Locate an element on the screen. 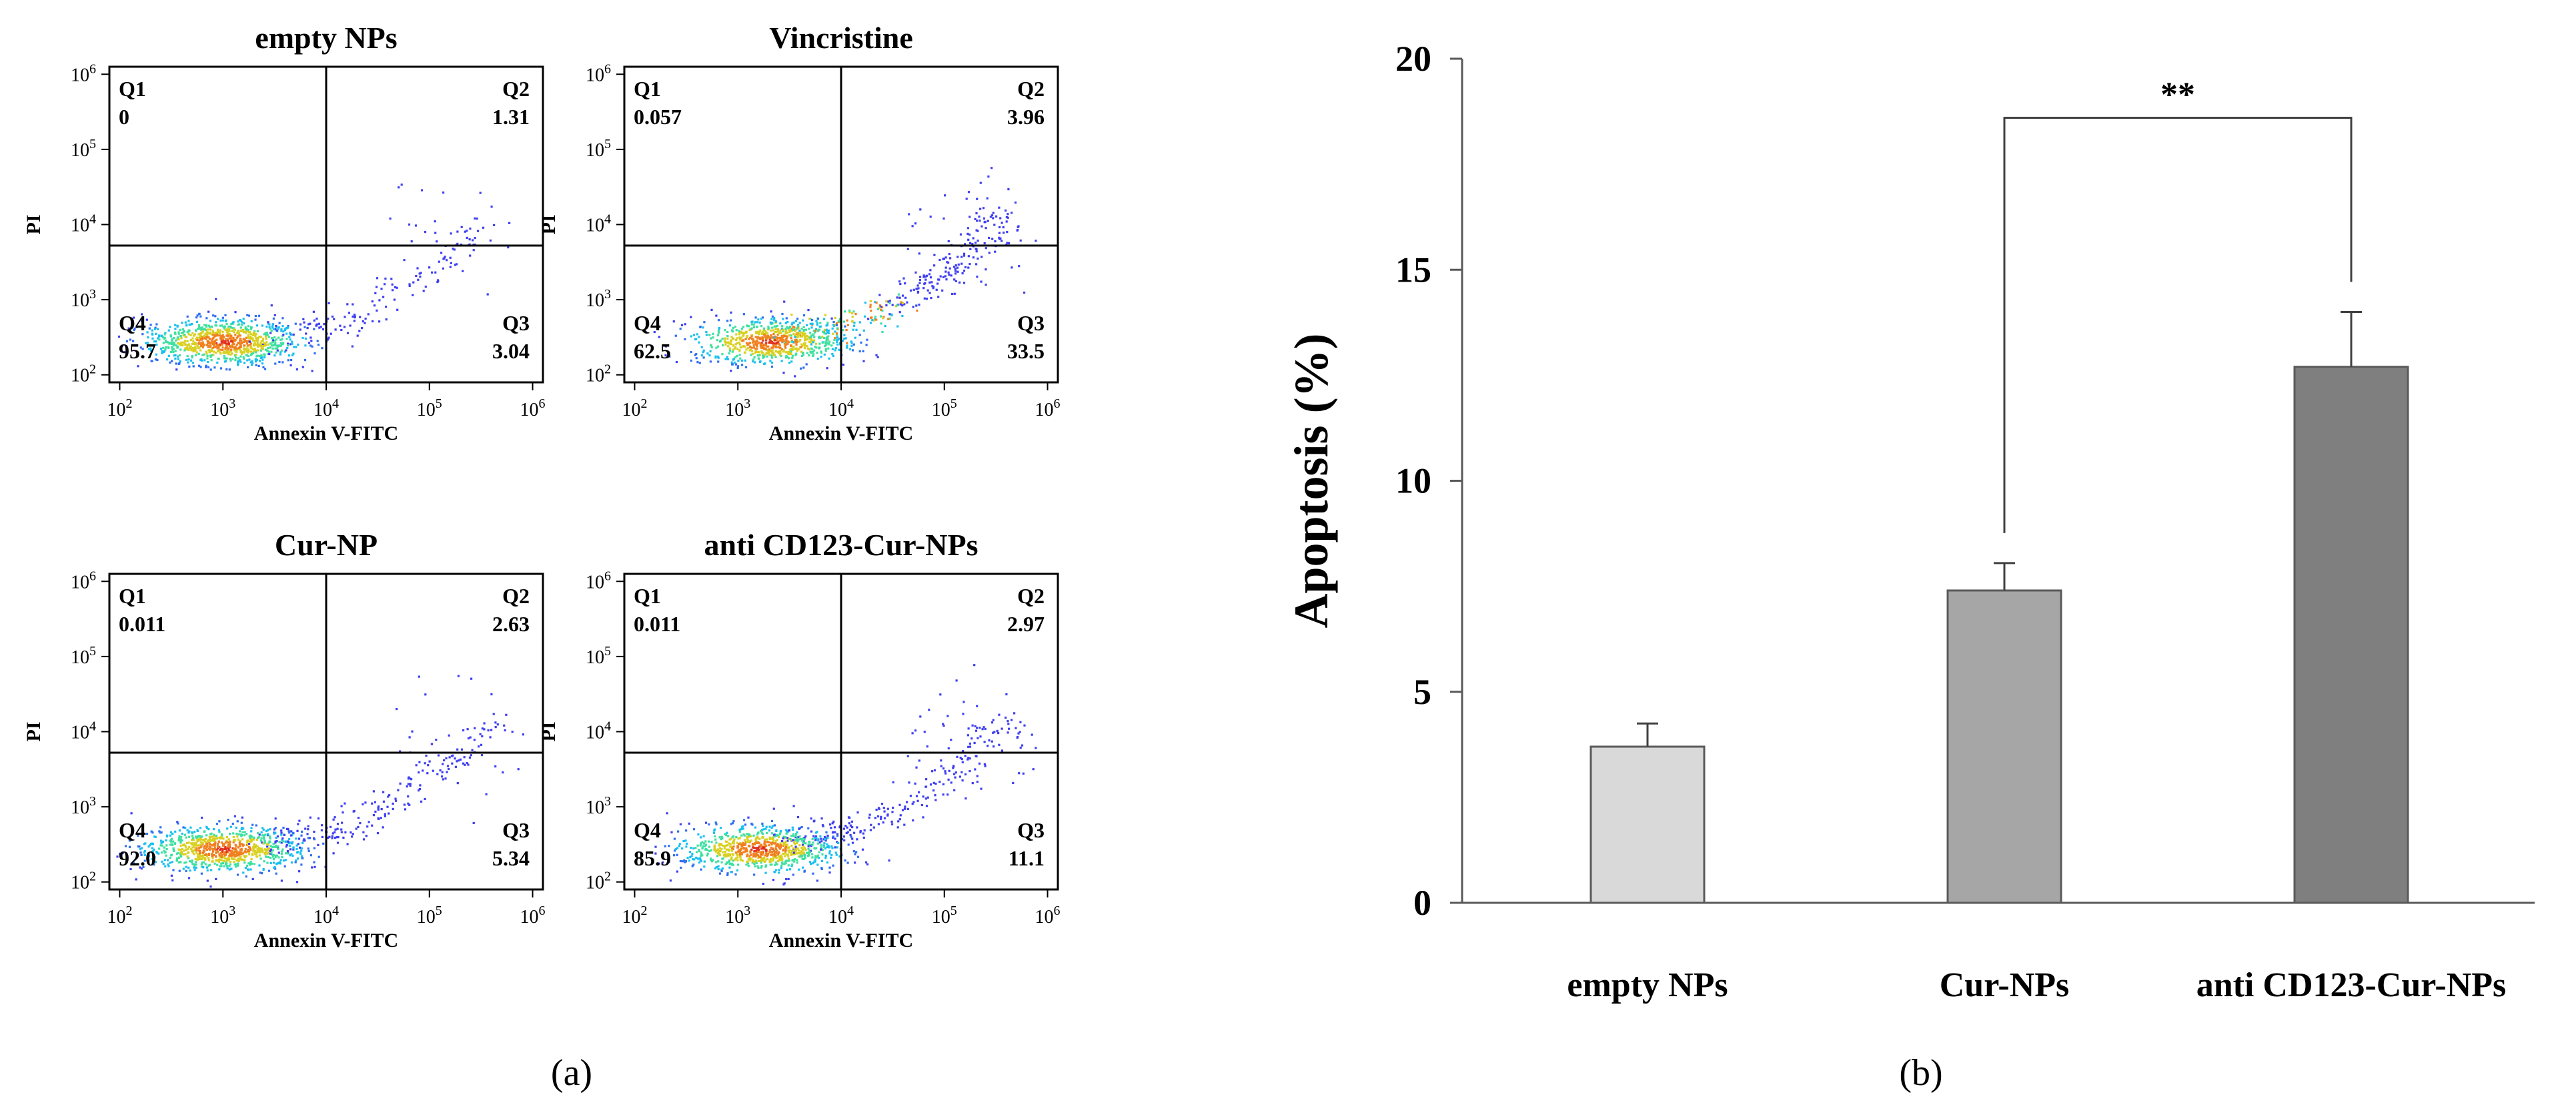  quadrant-label: Q4 is located at coordinates (132, 830).